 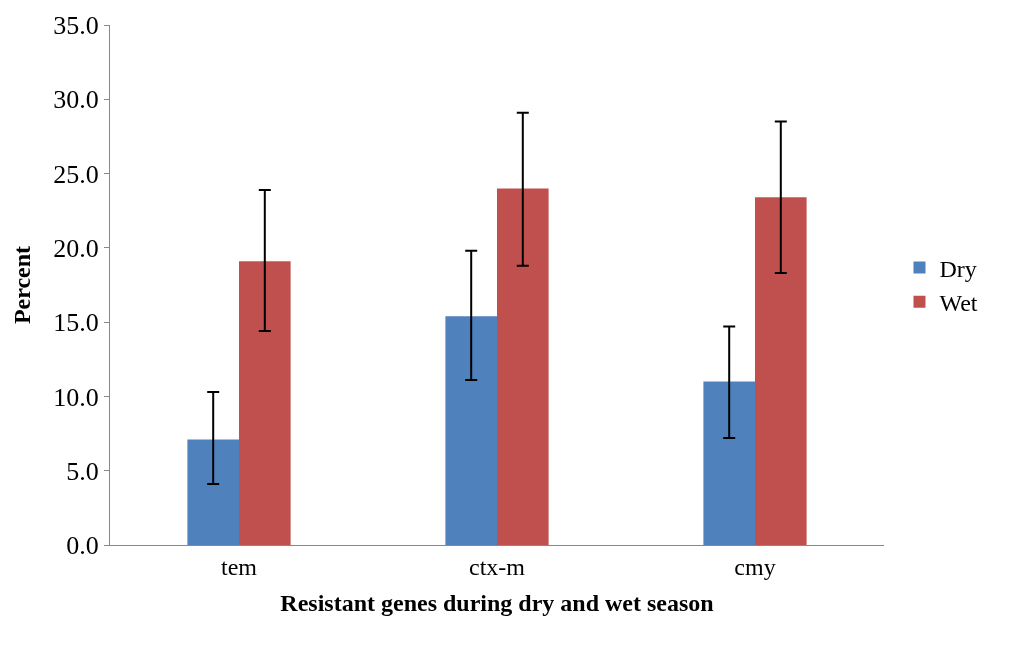 What do you see at coordinates (497, 603) in the screenshot?
I see `x-axis-title: Resistant genes during dry and wet season` at bounding box center [497, 603].